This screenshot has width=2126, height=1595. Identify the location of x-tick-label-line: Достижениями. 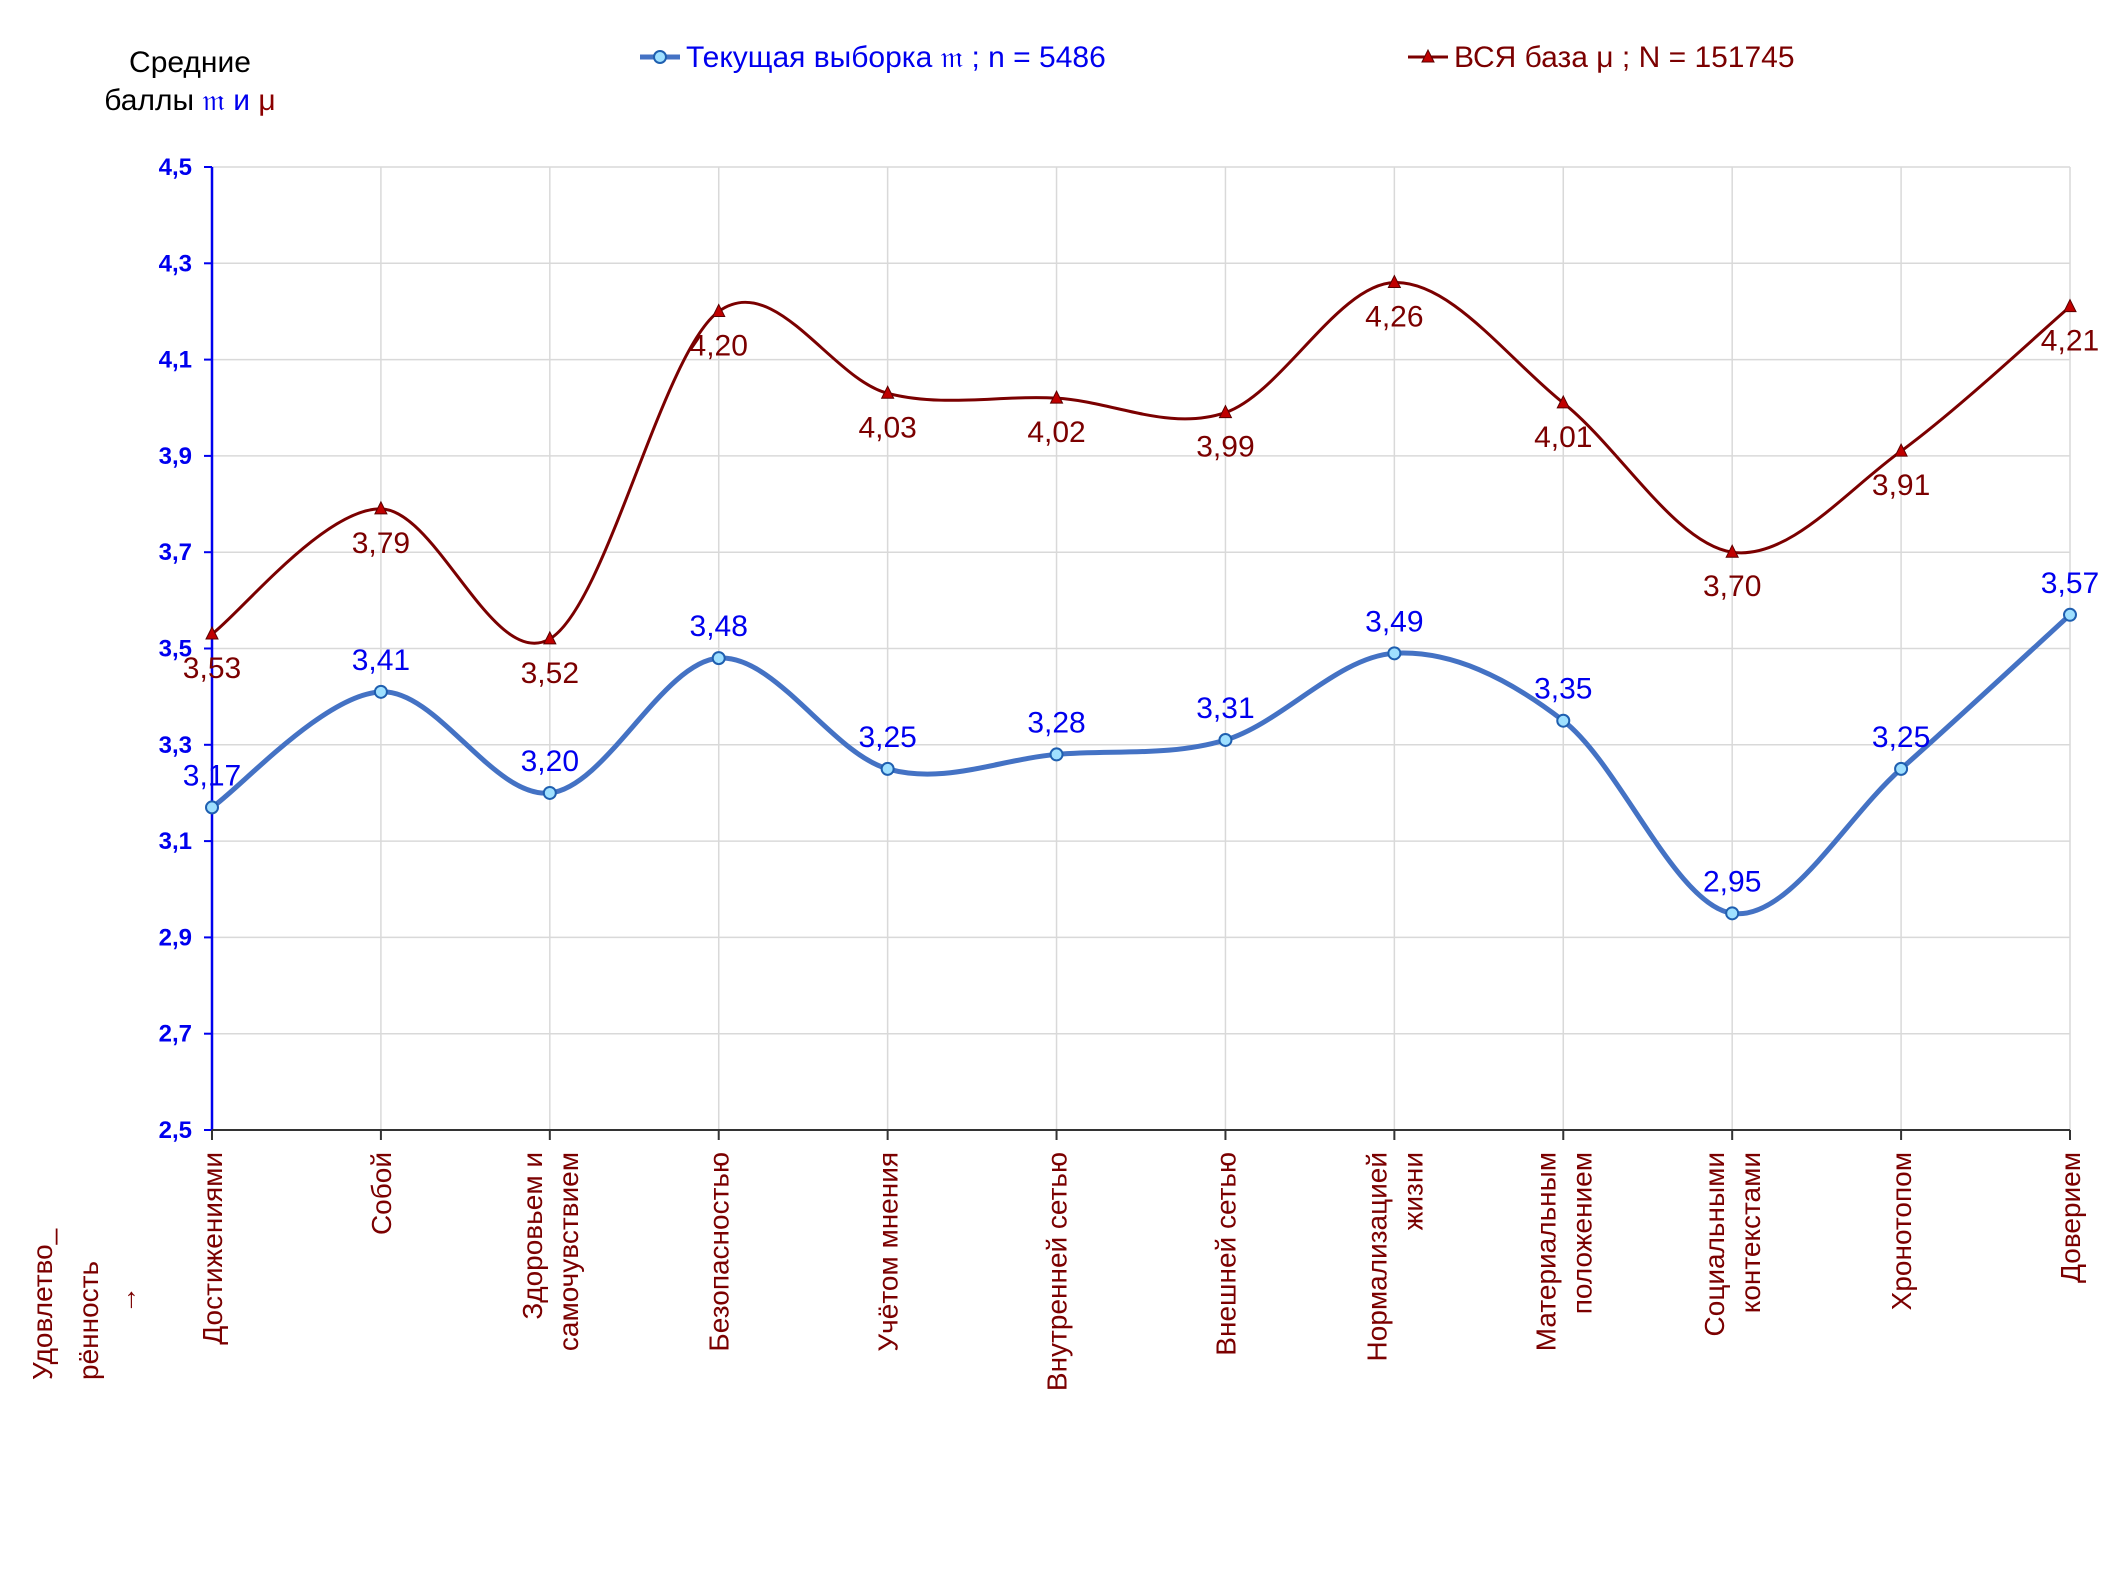
(212, 1248).